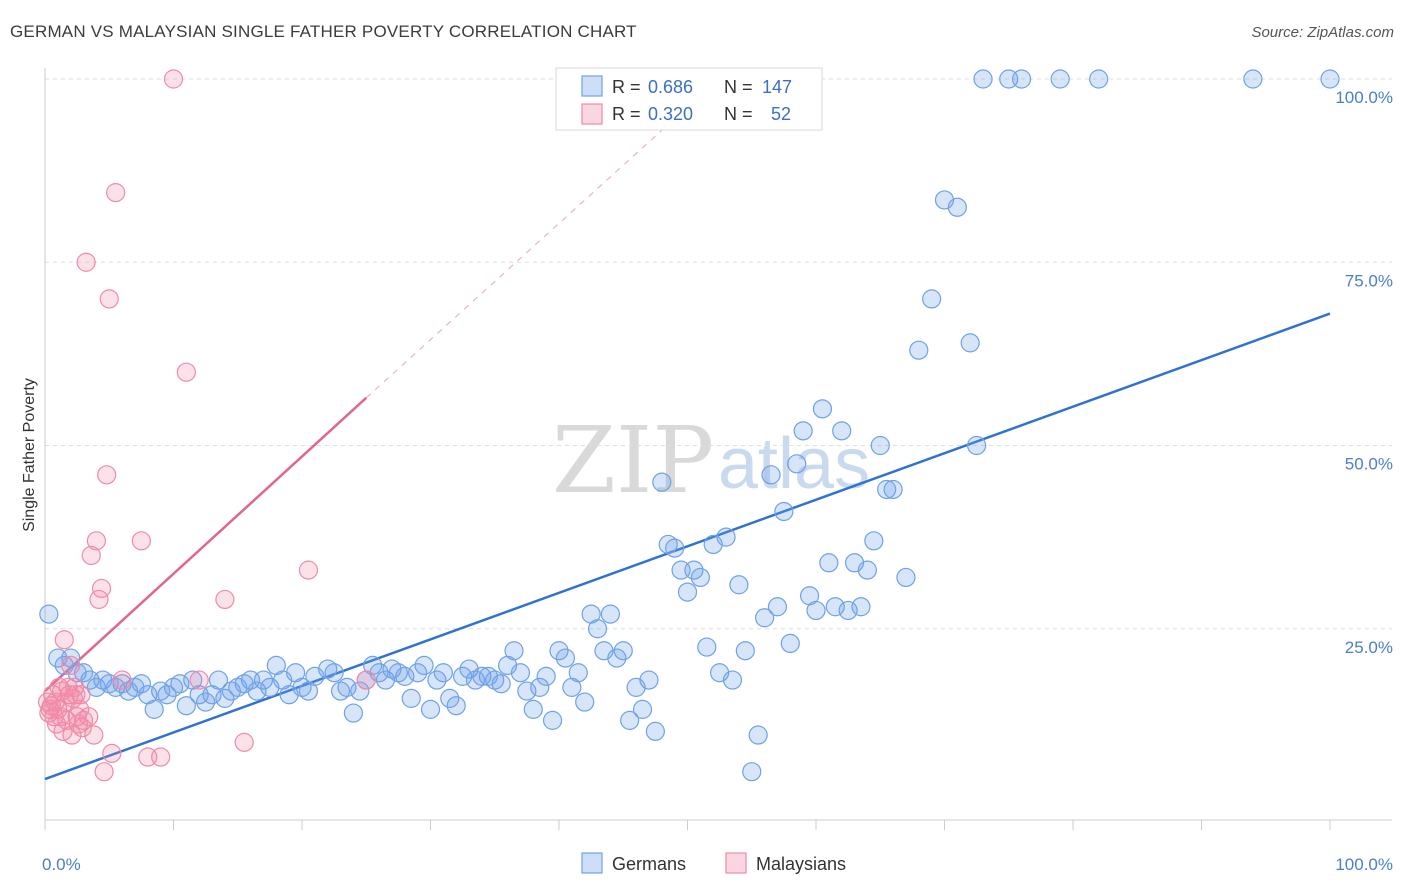 This screenshot has width=1406, height=892. I want to click on y-tick-label: 25.0%, so click(1369, 647).